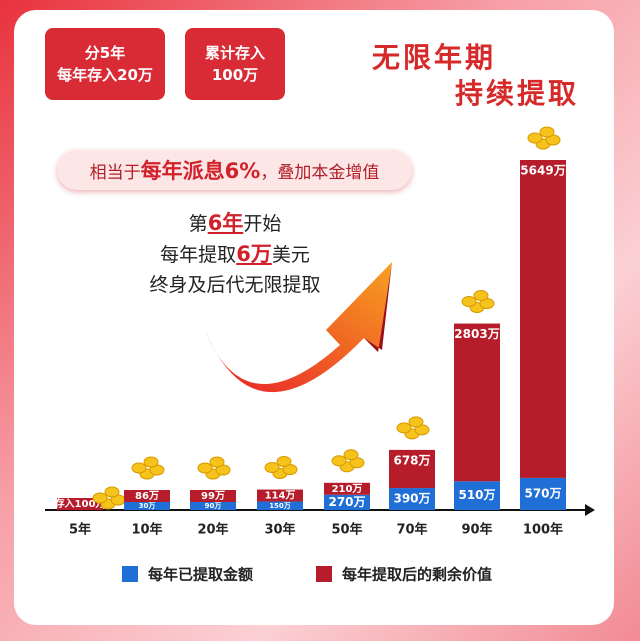 The width and height of the screenshot is (640, 641). Describe the element at coordinates (290, 255) in the screenshot. I see `callout-text: 美元` at that location.